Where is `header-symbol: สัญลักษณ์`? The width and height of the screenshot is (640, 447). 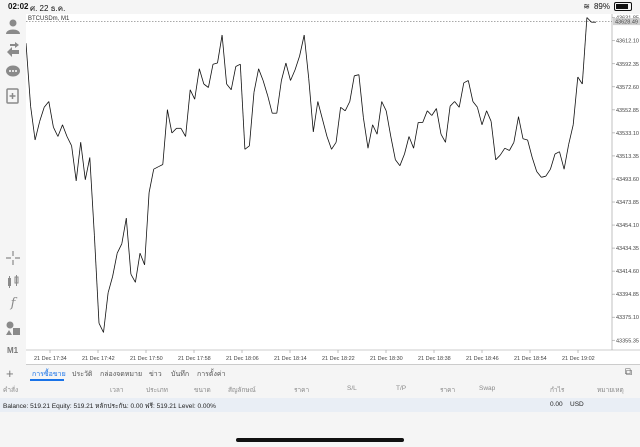 header-symbol: สัญลักษณ์ is located at coordinates (242, 390).